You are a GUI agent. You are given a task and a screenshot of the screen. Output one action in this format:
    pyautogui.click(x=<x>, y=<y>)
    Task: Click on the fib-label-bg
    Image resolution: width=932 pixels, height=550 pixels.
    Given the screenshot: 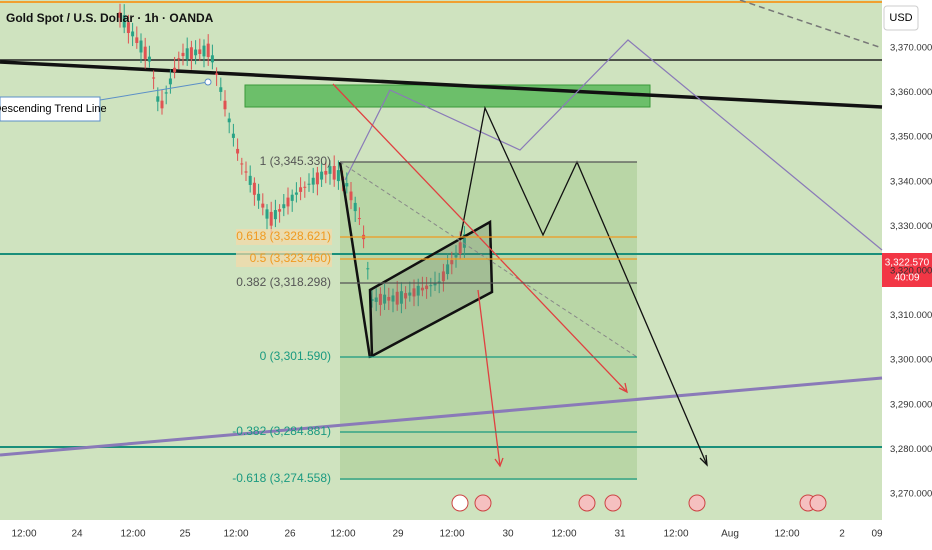 What is the action you would take?
    pyautogui.click(x=284, y=237)
    